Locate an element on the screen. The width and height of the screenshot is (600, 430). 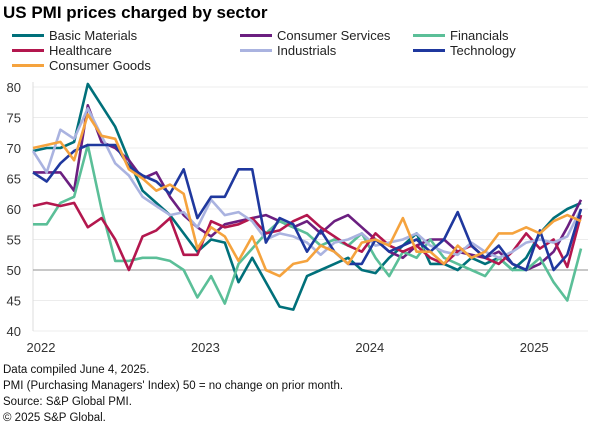
y-tick-label: 70 is located at coordinates (14, 148).